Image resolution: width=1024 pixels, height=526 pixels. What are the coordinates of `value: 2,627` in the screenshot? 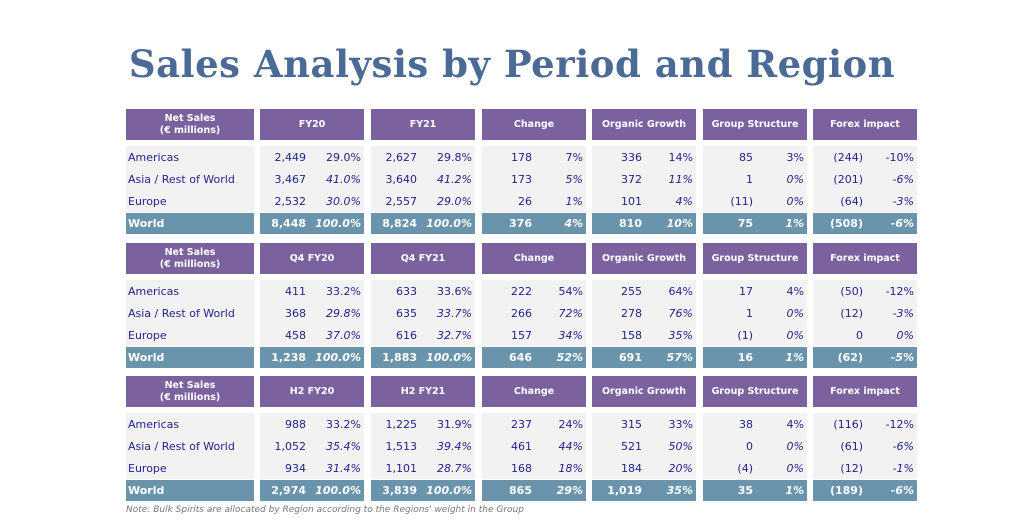 It's located at (401, 157).